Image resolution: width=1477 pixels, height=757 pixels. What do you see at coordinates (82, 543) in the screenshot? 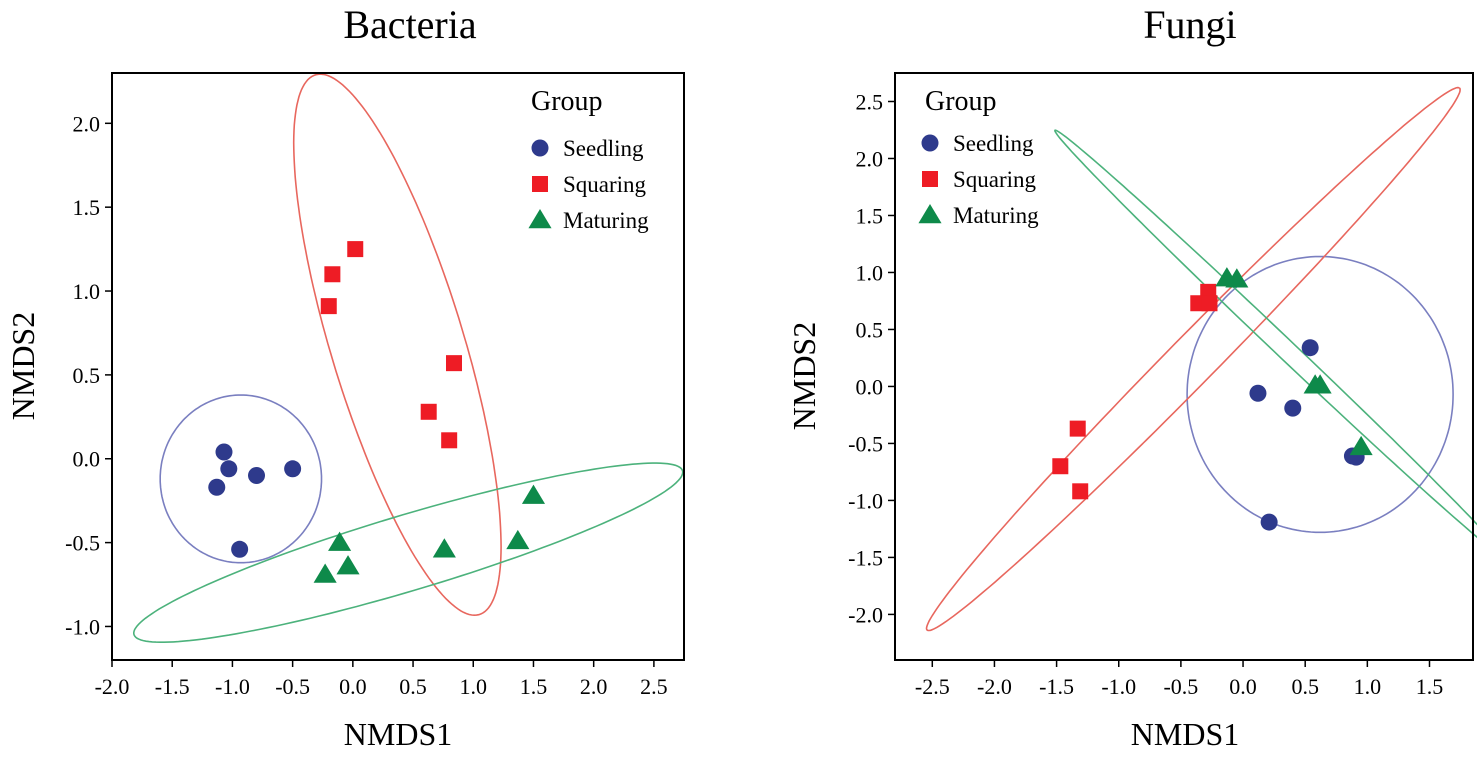
I see `bacteria-y-tick-label: -0.5` at bounding box center [82, 543].